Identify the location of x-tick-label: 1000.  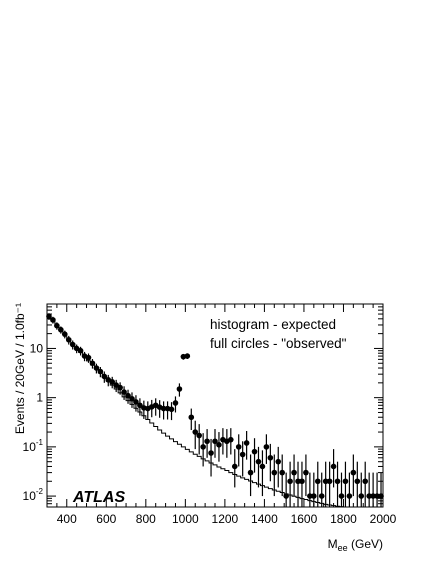
(185, 519).